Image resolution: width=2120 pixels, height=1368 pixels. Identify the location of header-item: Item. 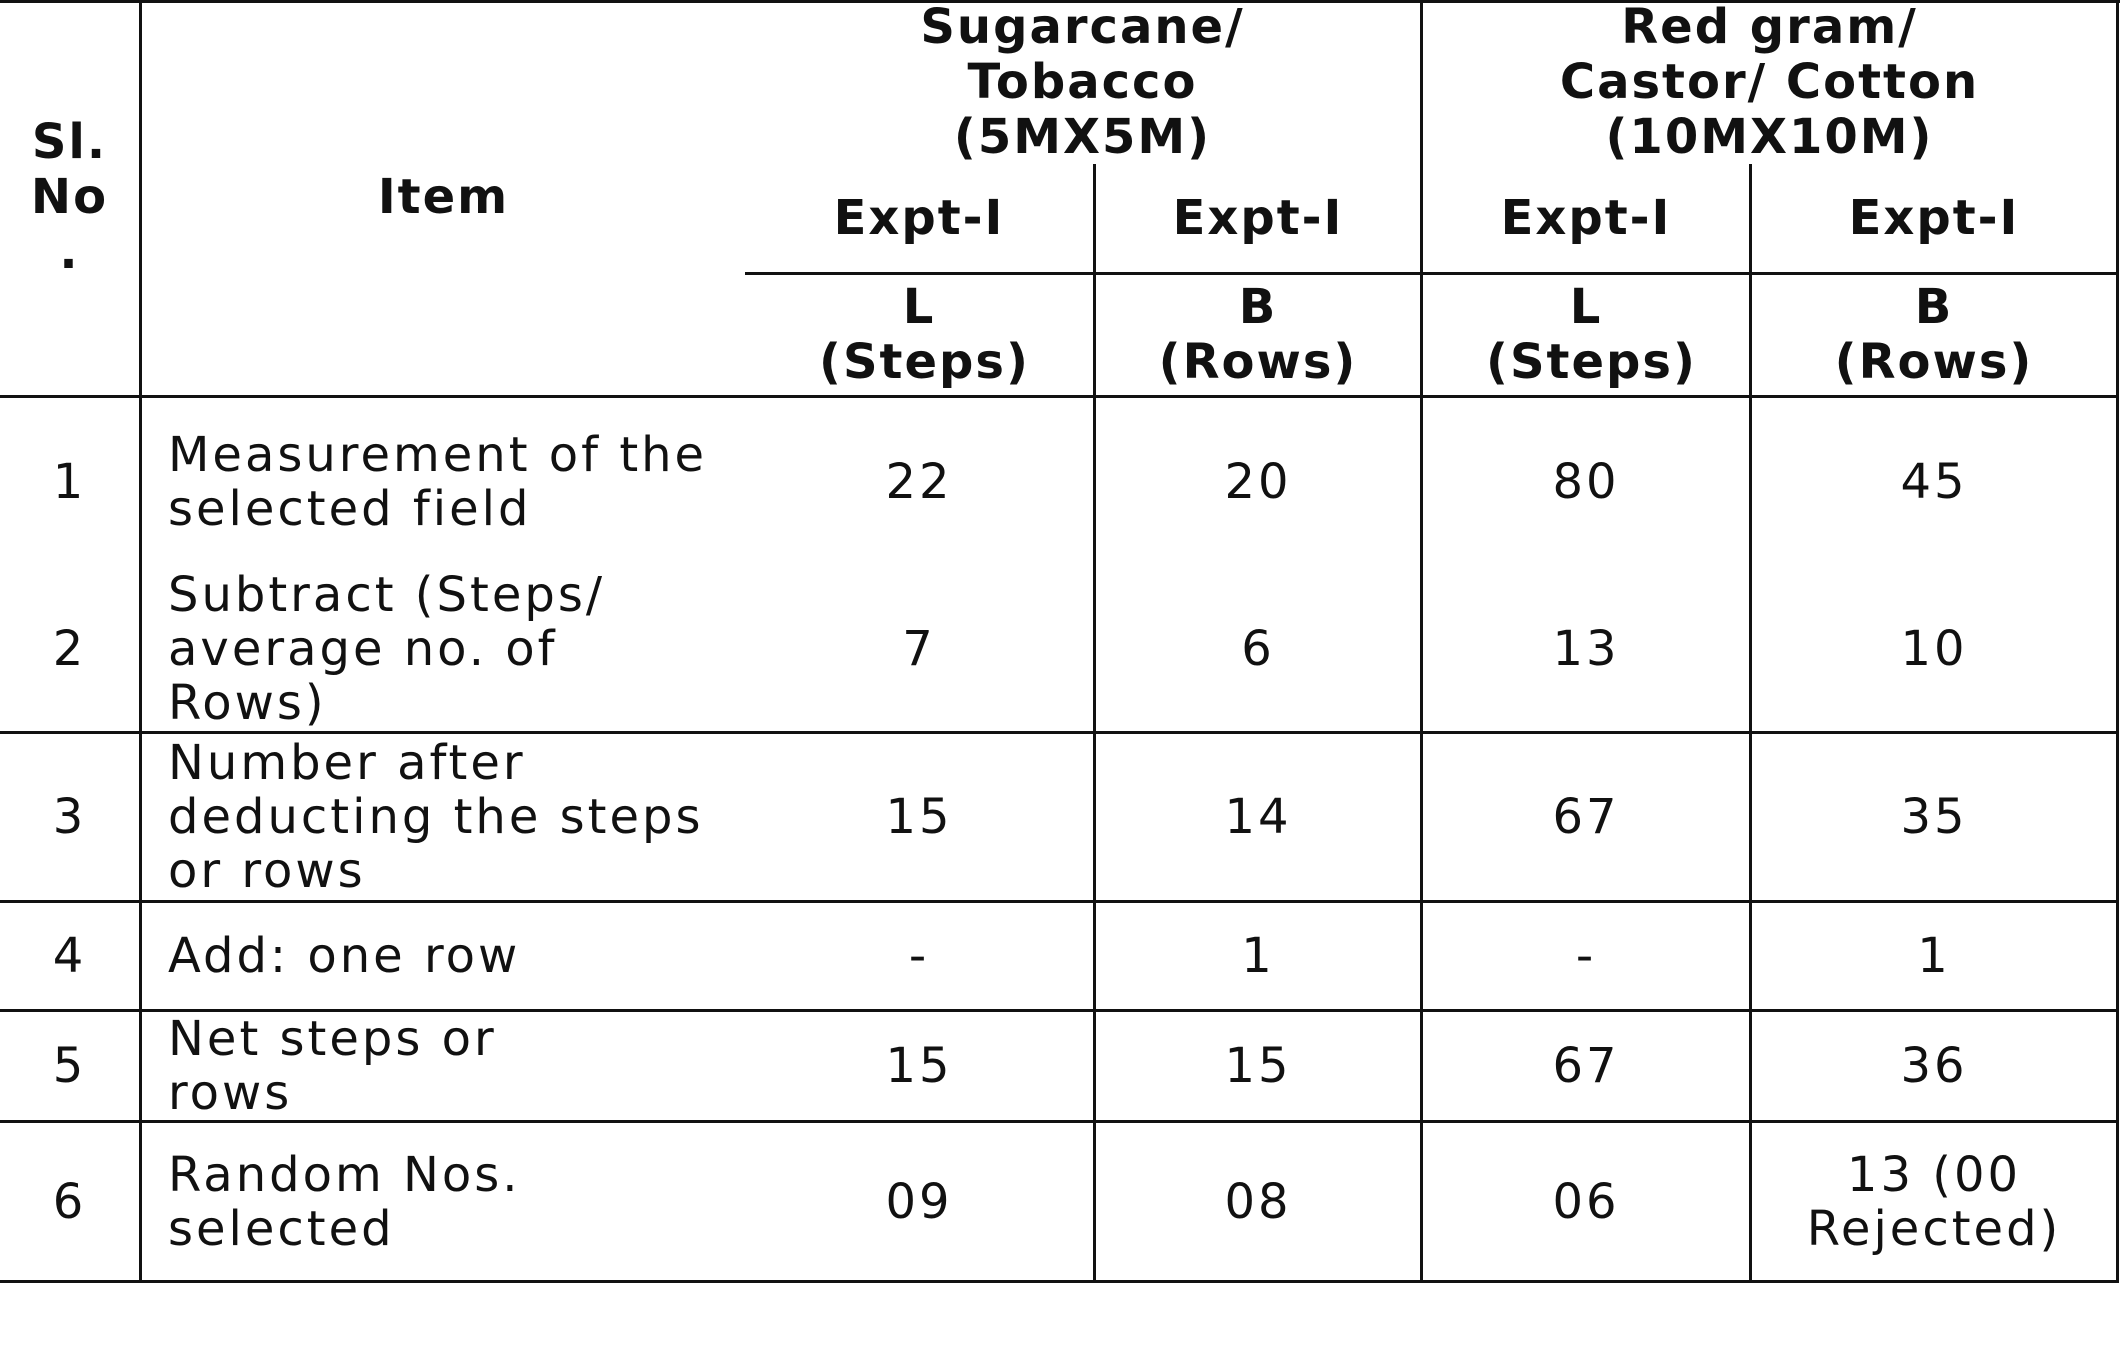
(443, 197).